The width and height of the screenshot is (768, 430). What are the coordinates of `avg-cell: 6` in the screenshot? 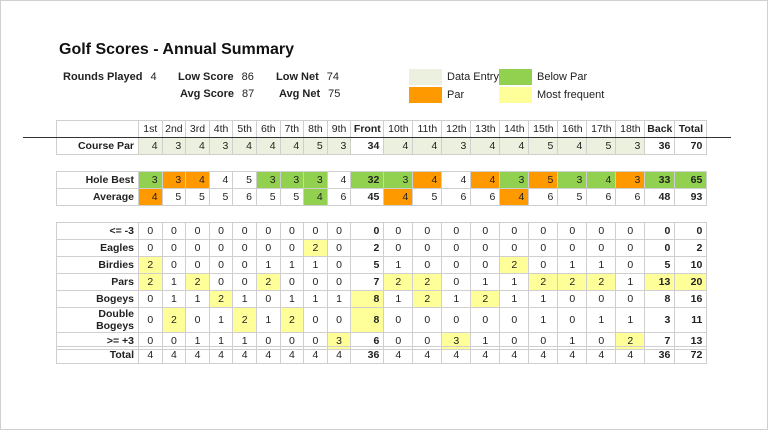 It's located at (543, 197).